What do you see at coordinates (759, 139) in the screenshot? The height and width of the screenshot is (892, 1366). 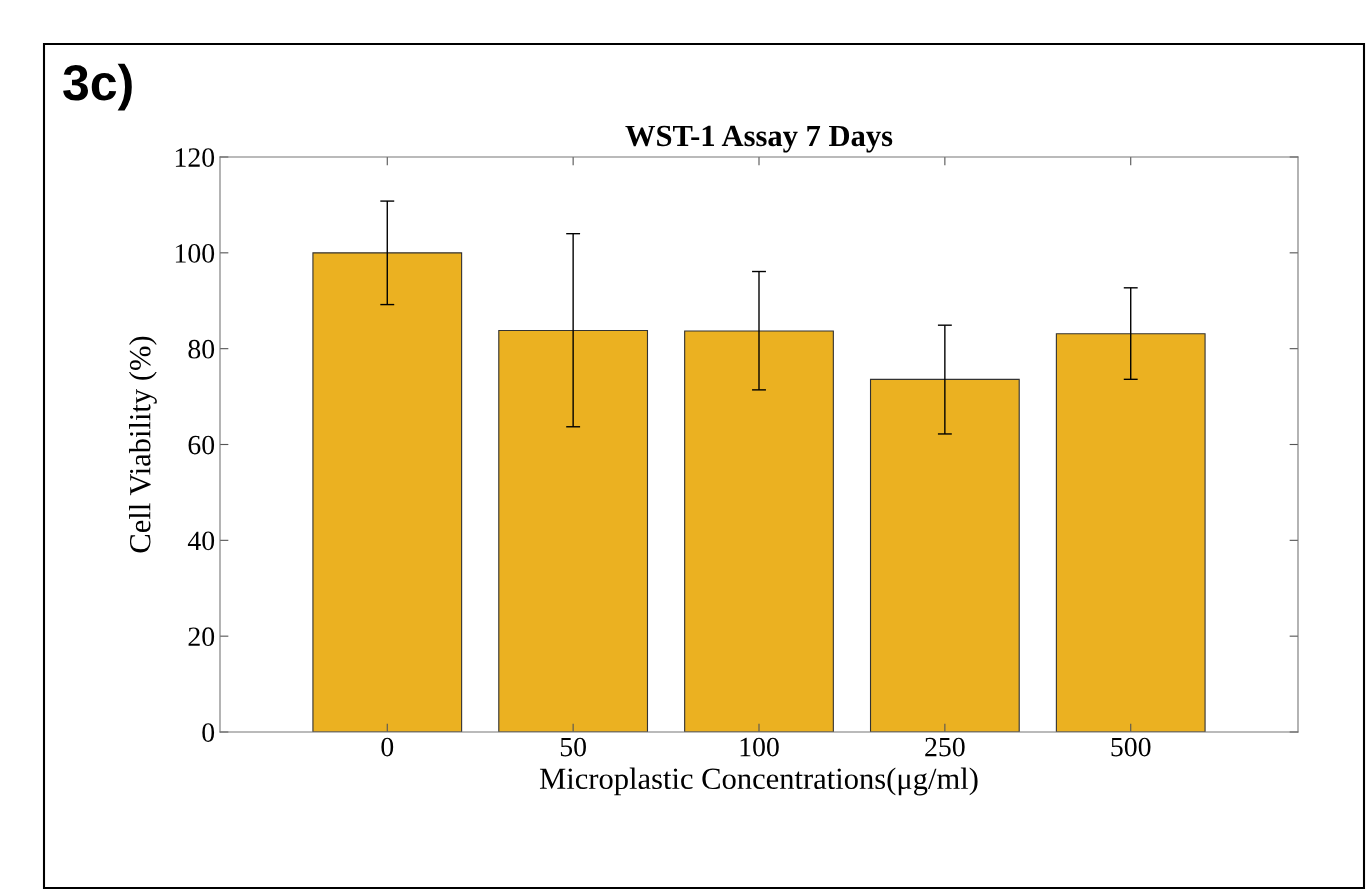 I see `chart-title: WST-1 Assay 7 Days` at bounding box center [759, 139].